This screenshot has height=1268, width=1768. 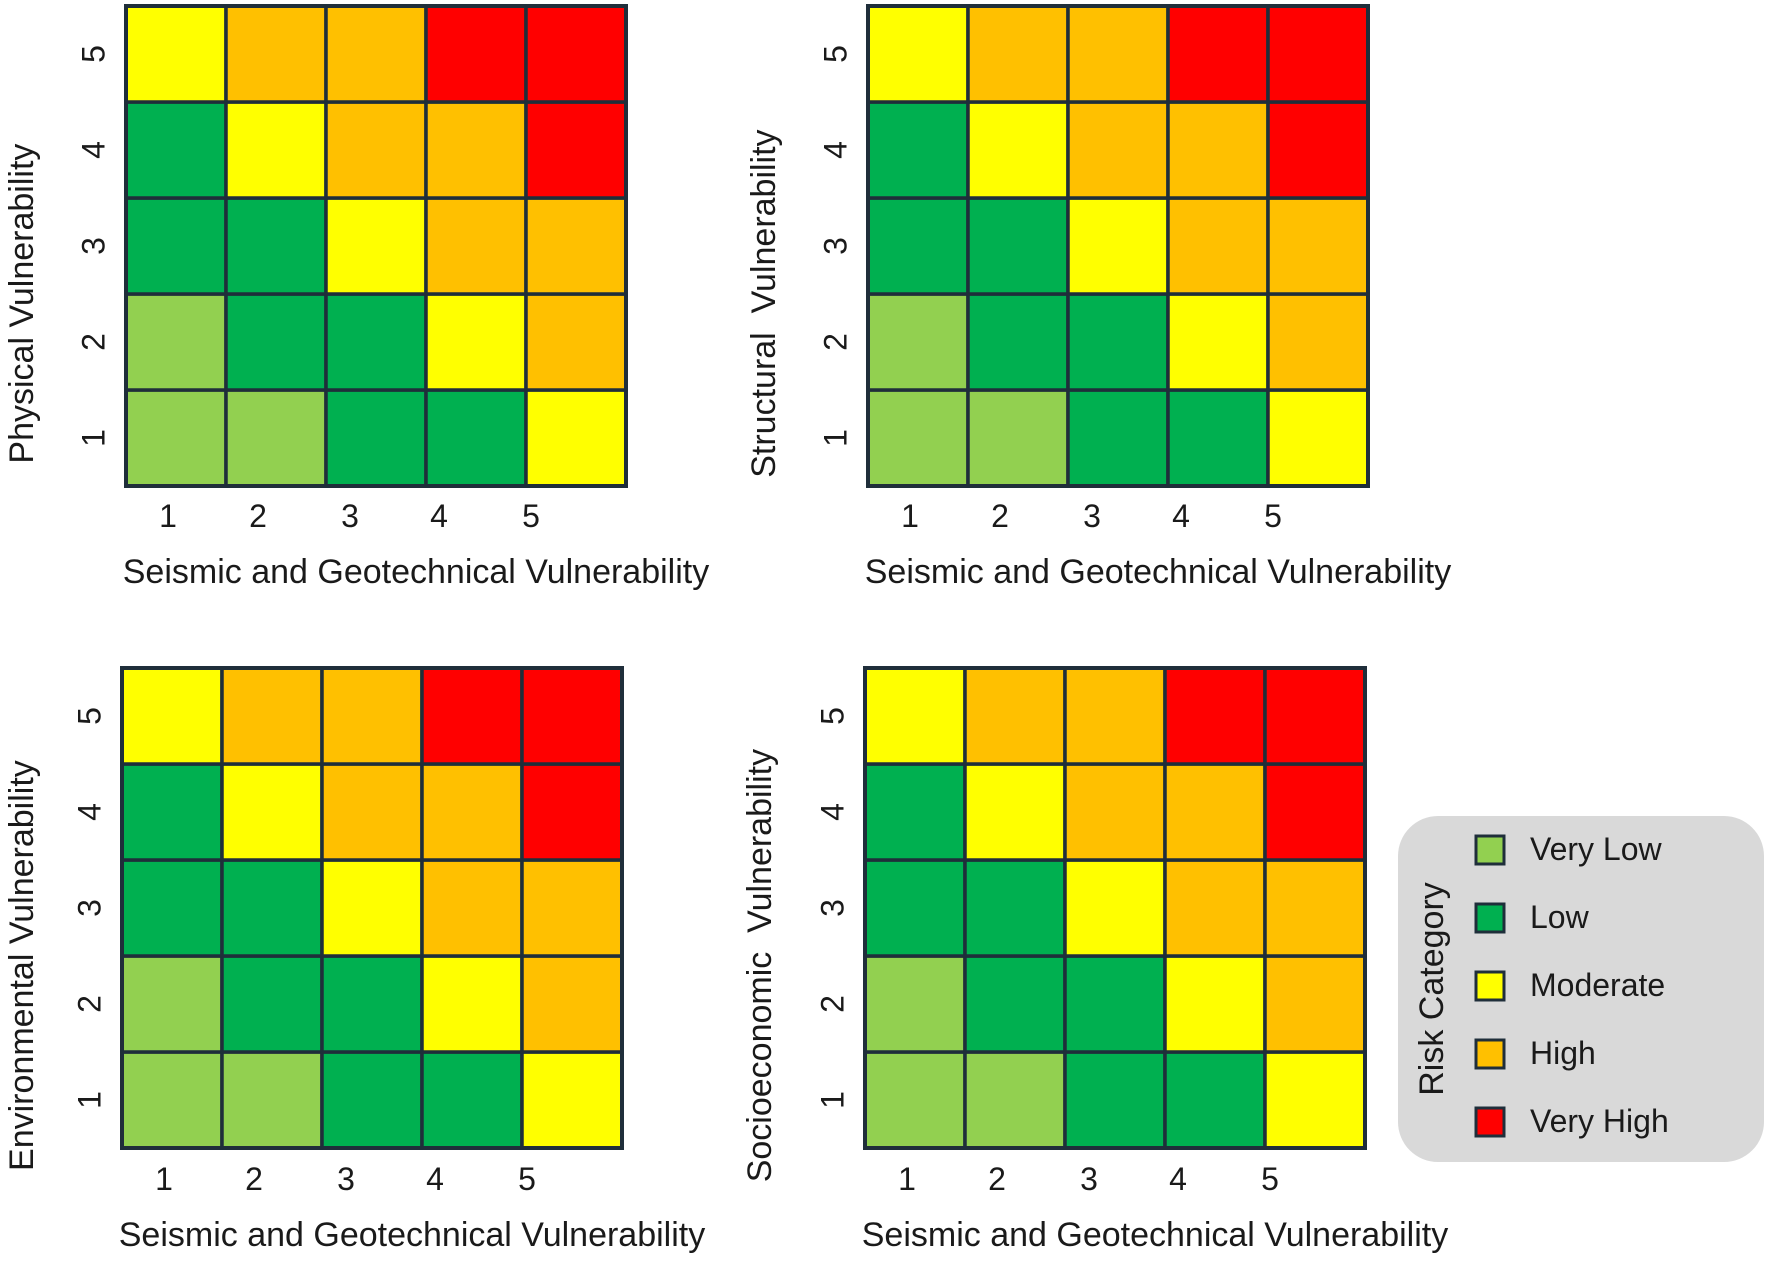 I want to click on y-axis-title: Structural Vulnerability, so click(x=764, y=303).